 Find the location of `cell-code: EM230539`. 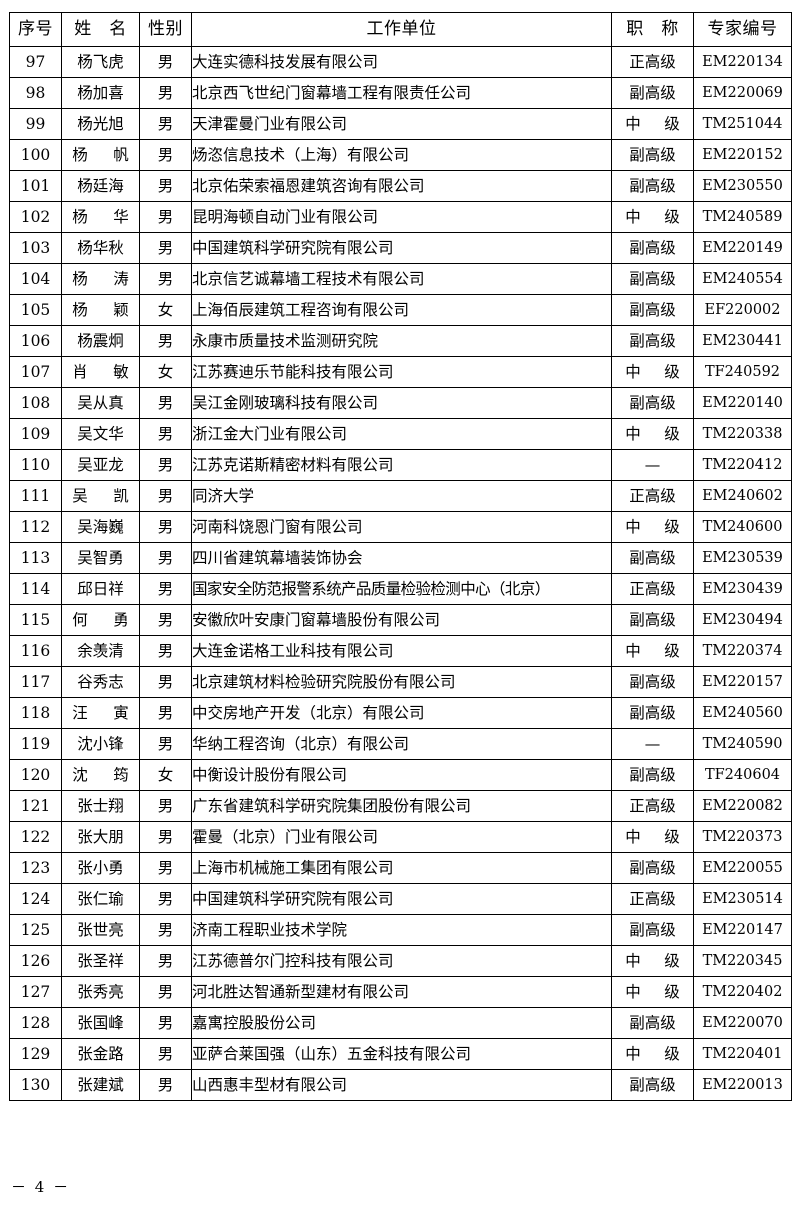

cell-code: EM230539 is located at coordinates (742, 558).